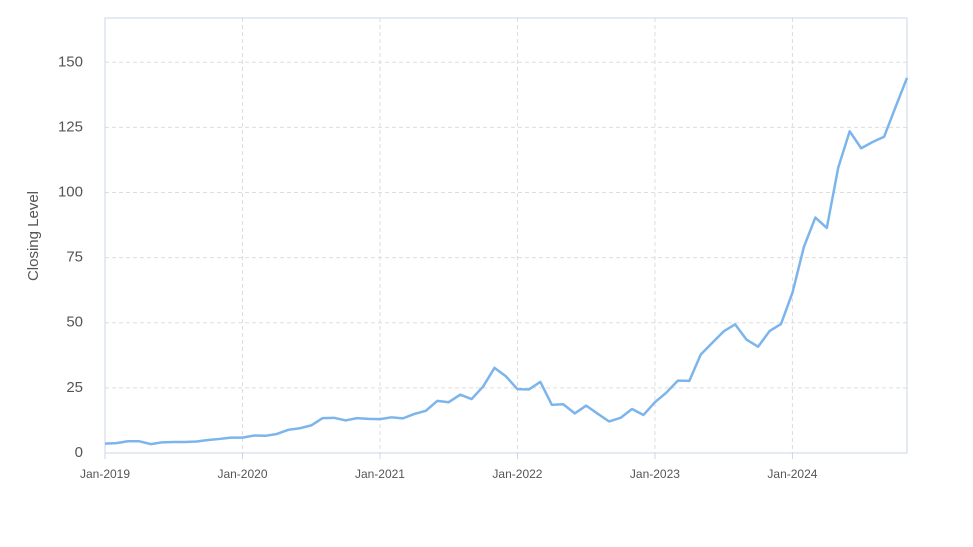 The width and height of the screenshot is (973, 547). Describe the element at coordinates (380, 474) in the screenshot. I see `x-tick-label: Jan-2021` at that location.